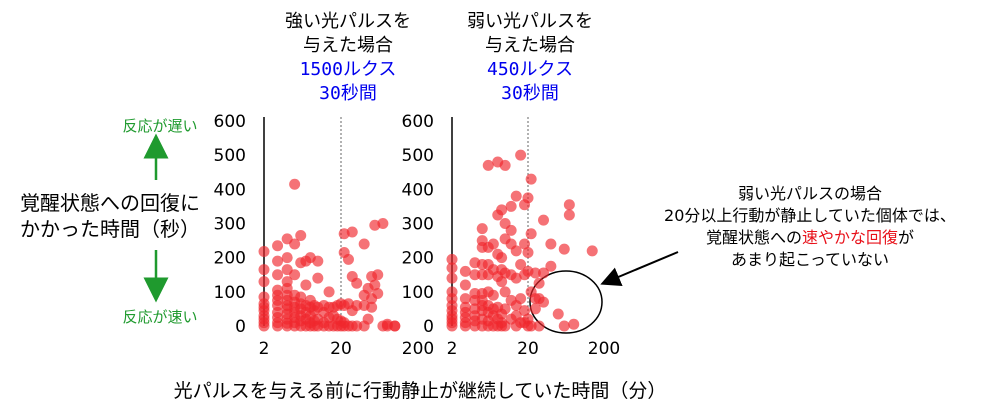 This screenshot has height=416, width=1000. Describe the element at coordinates (530, 58) in the screenshot. I see `panel-2-title: 弱い光パルスを 与えた場合 450ルクス 30秒間` at that location.